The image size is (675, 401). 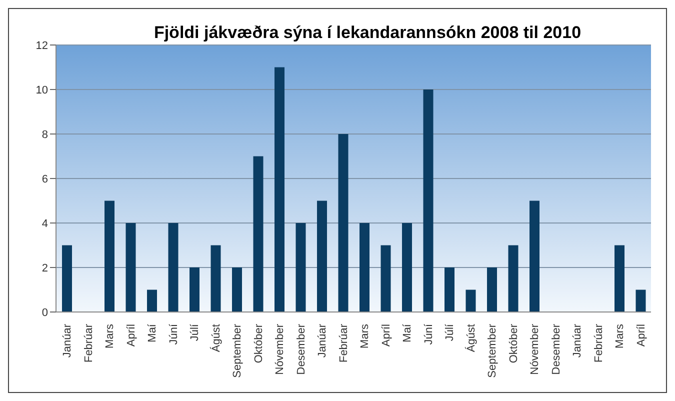 I want to click on y-tick-label: 12, so click(x=42, y=46).